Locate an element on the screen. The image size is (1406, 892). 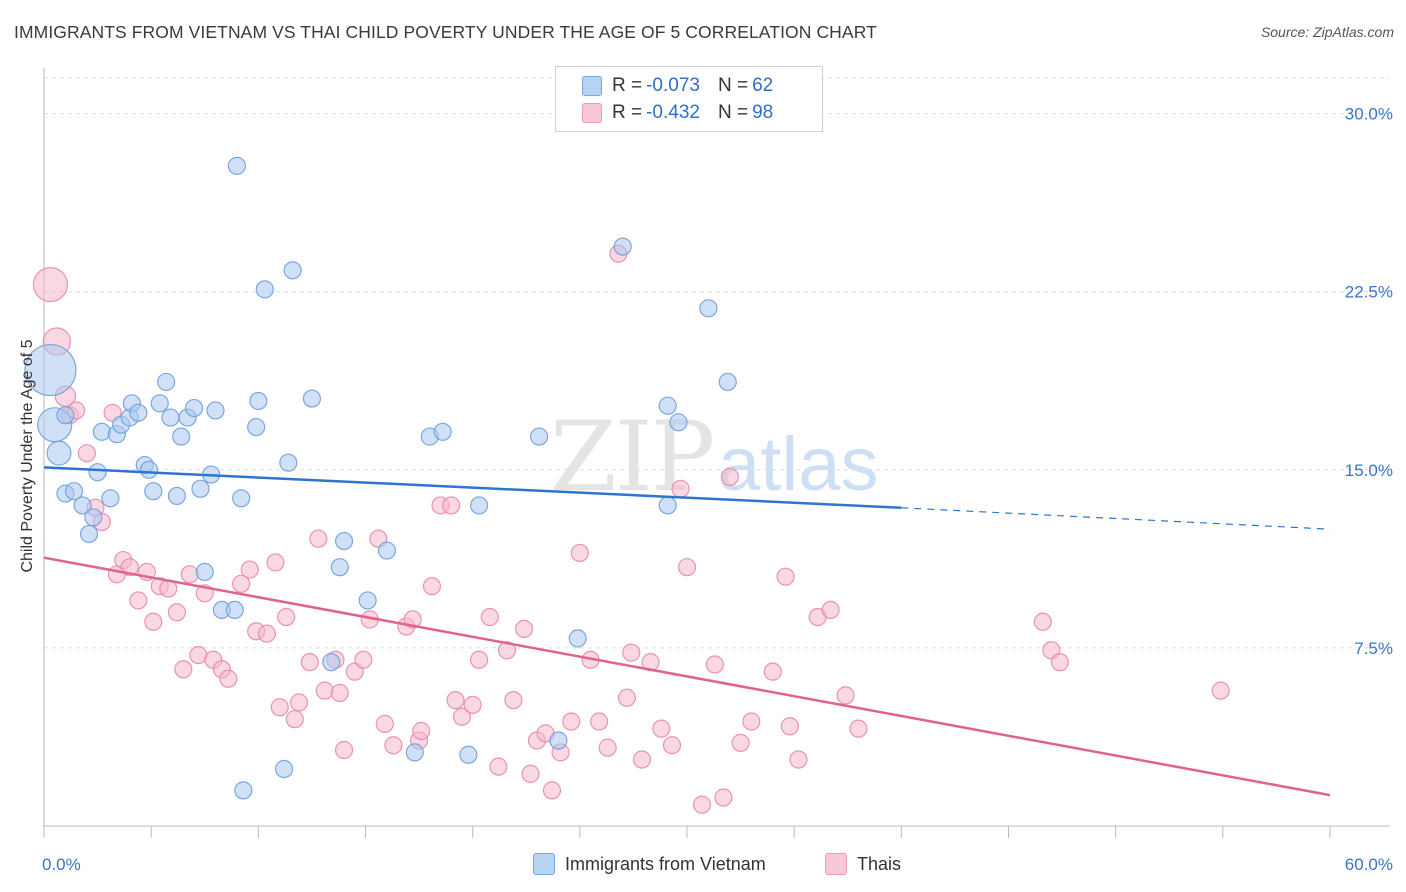
y-tick-label: 22.5% is located at coordinates (1369, 292).